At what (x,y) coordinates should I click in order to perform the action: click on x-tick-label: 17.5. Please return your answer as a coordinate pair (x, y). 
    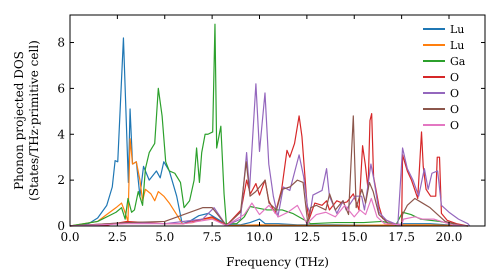
    Looking at the image, I should click on (401, 237).